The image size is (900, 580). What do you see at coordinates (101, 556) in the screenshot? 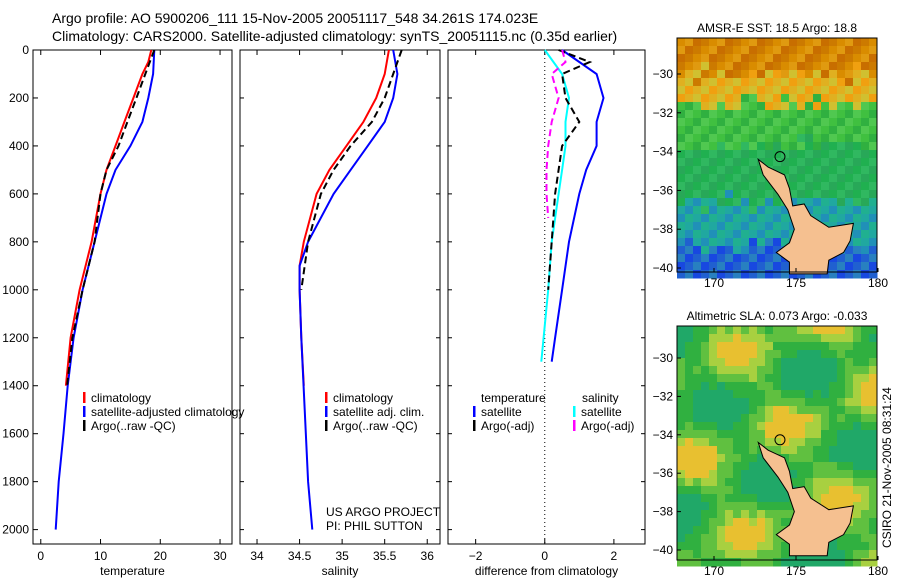
I see `x-tick-label: 10` at bounding box center [101, 556].